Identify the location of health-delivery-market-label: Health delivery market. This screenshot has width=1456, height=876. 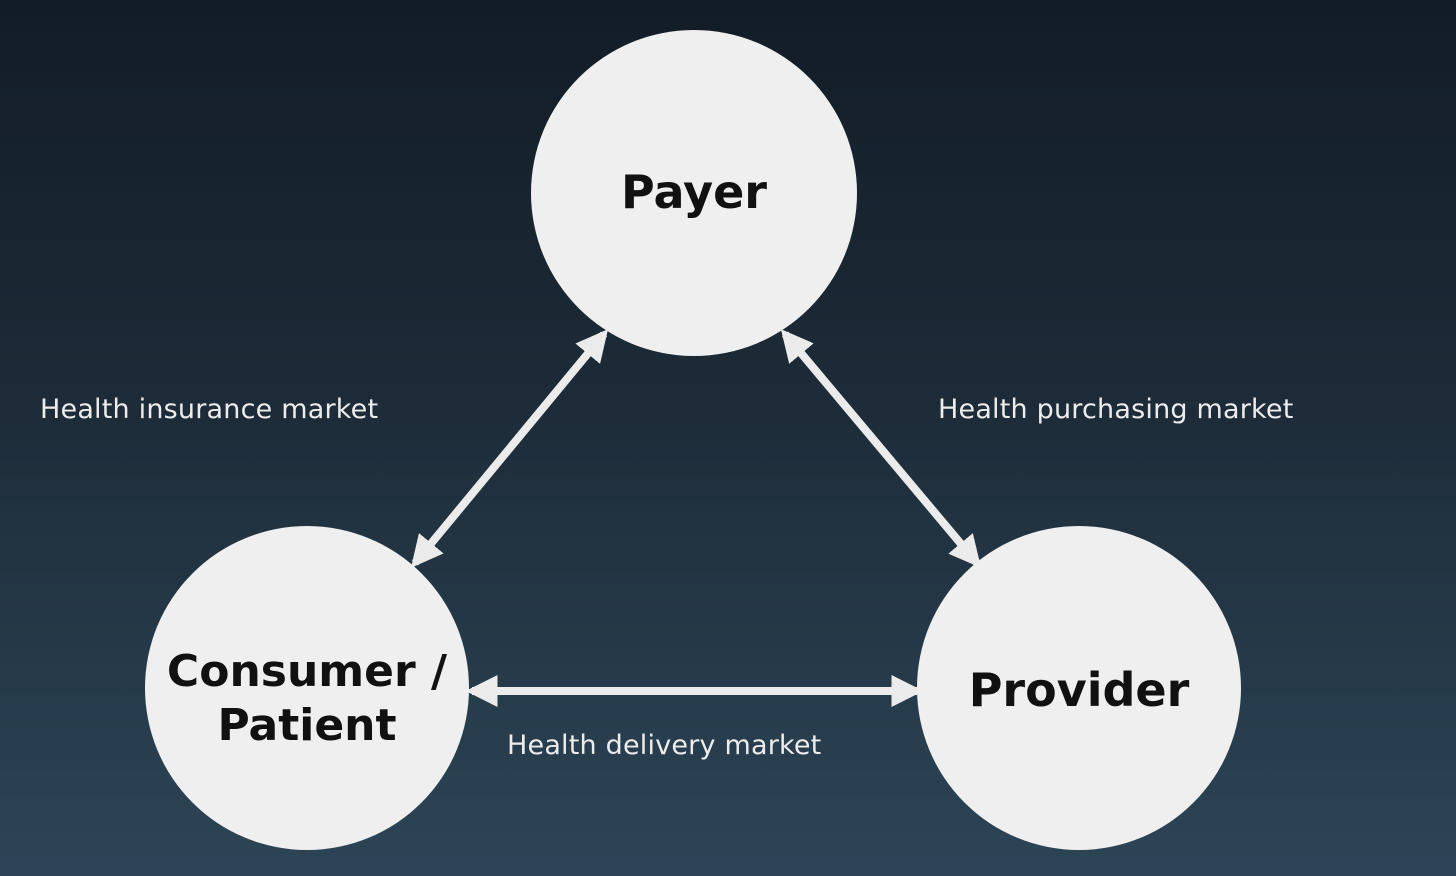
(664, 745).